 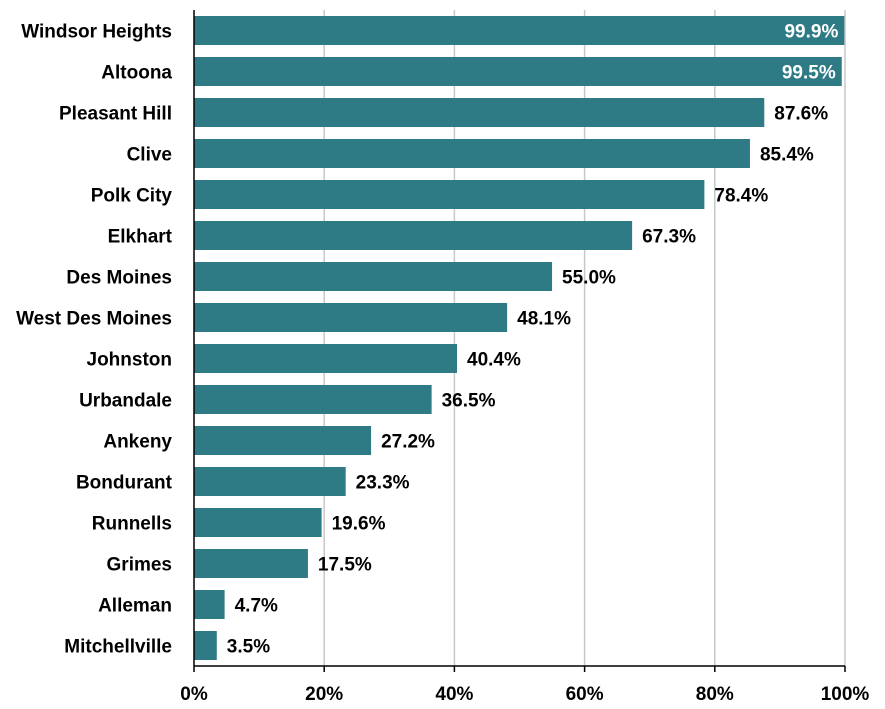 I want to click on bar-runnells, so click(x=258, y=522).